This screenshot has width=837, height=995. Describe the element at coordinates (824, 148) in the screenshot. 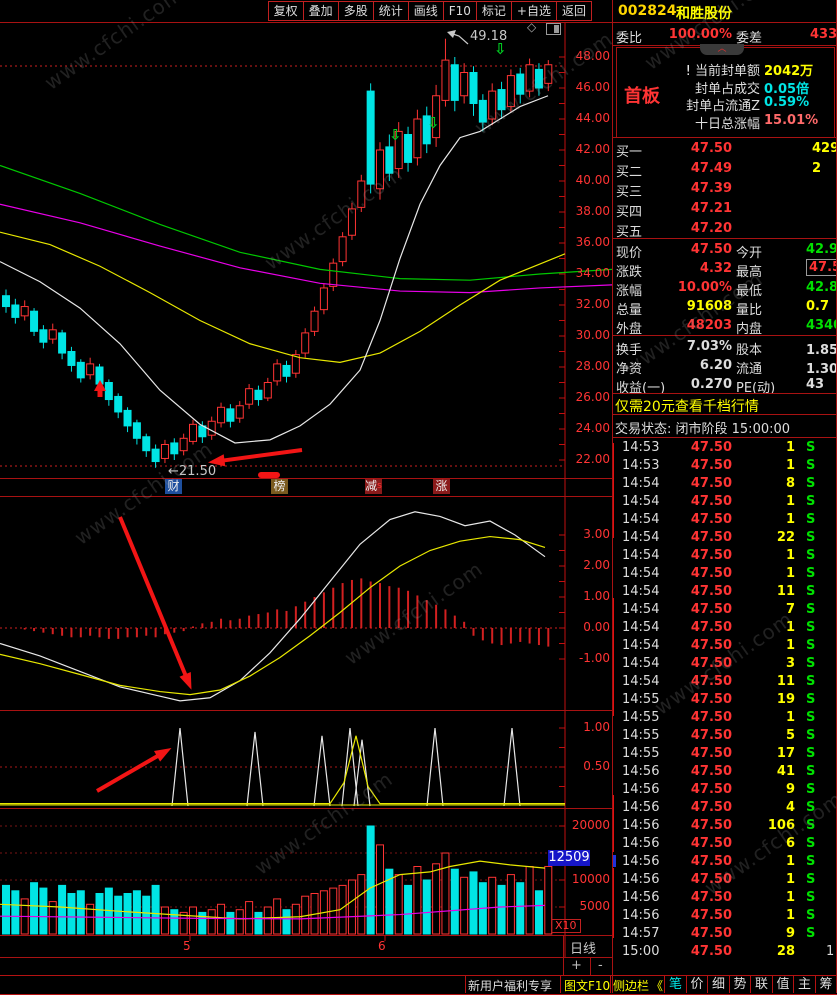

I see `bid-volume: 429` at that location.